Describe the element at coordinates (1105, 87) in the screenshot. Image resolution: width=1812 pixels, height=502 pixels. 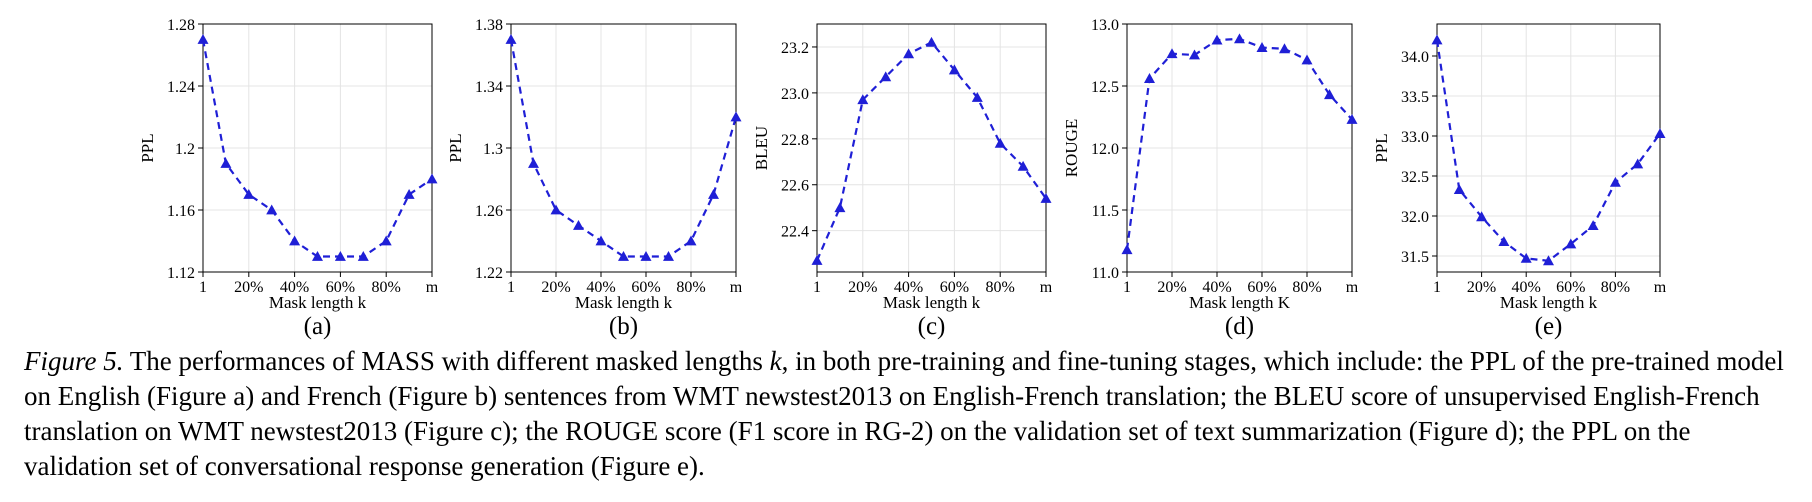
I see `y-tick-label: 12.5` at that location.